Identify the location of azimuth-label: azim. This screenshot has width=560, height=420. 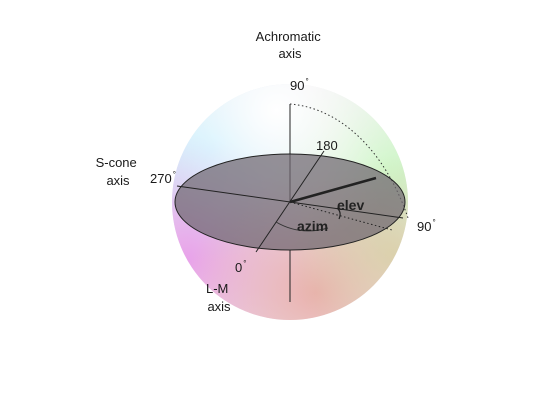
(312, 226).